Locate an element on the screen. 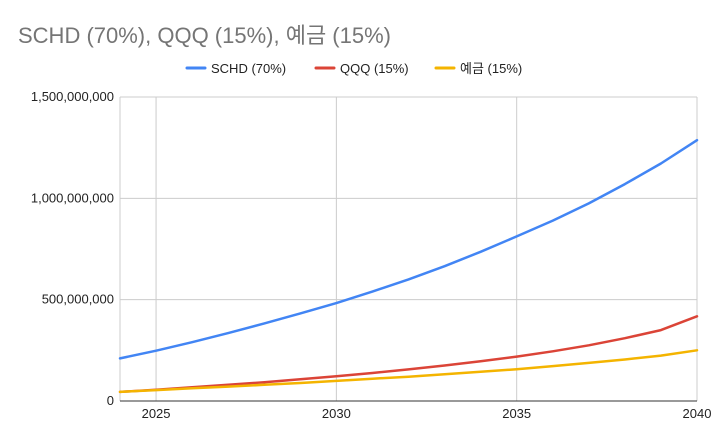  y-tick-label: 0 is located at coordinates (110, 400).